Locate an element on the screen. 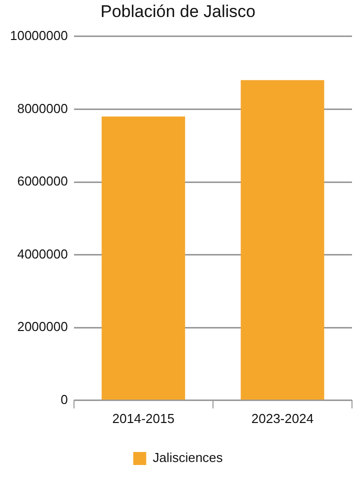 The width and height of the screenshot is (354, 481). y-tick-label: 0 is located at coordinates (64, 399).